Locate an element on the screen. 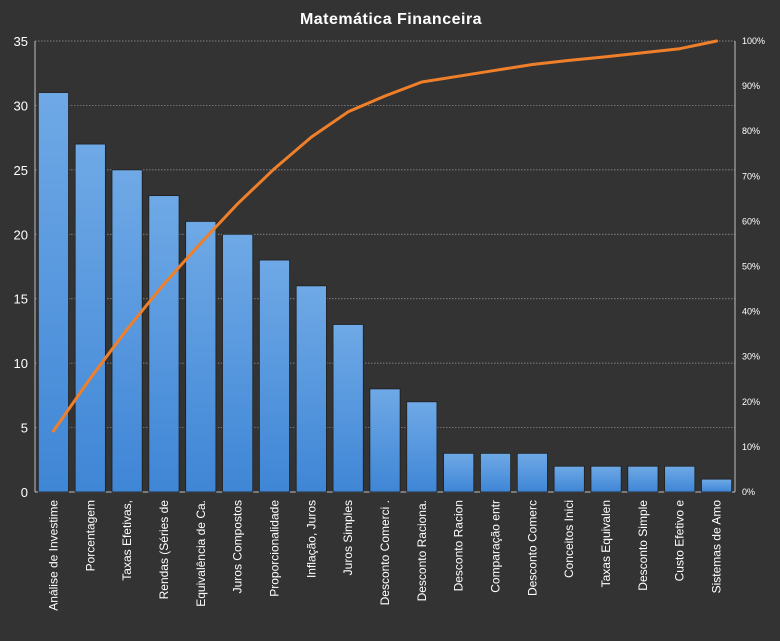 The width and height of the screenshot is (780, 641). x-tick-label: Análise de Investime is located at coordinates (53, 555).